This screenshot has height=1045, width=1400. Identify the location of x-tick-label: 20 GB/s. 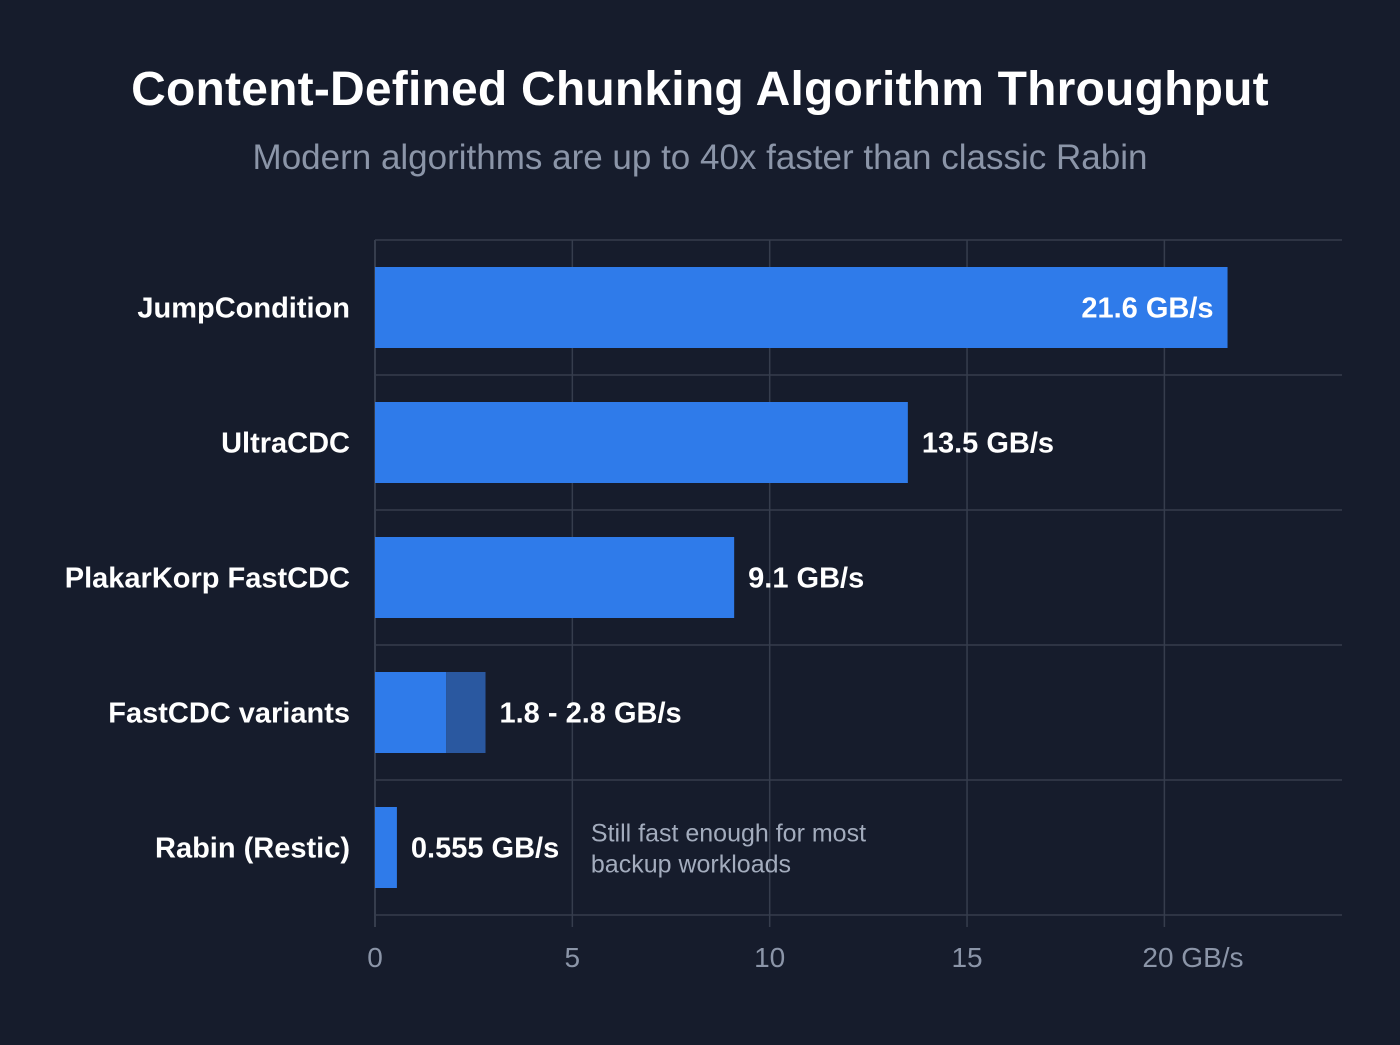
(1192, 957).